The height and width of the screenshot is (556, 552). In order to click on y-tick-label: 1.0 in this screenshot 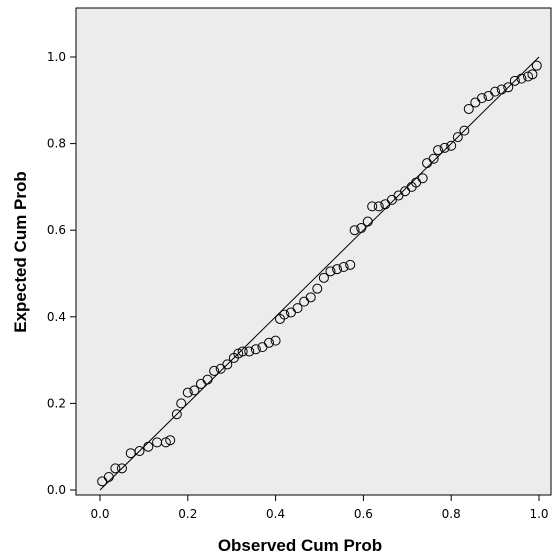, I will do `click(56, 57)`.